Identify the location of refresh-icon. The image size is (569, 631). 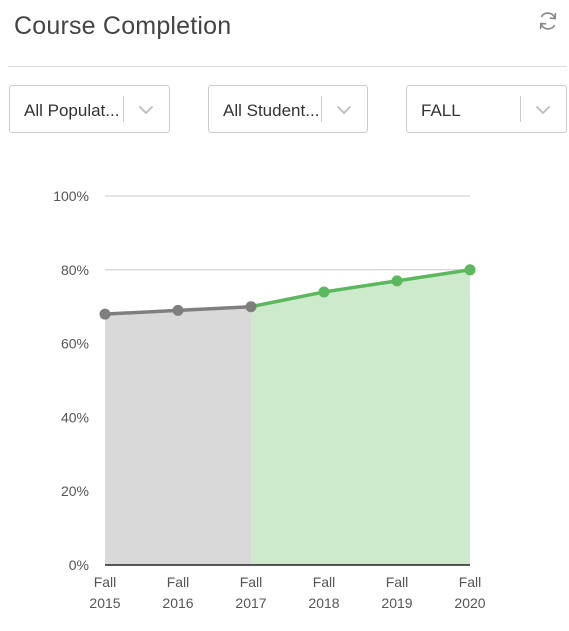
(548, 21).